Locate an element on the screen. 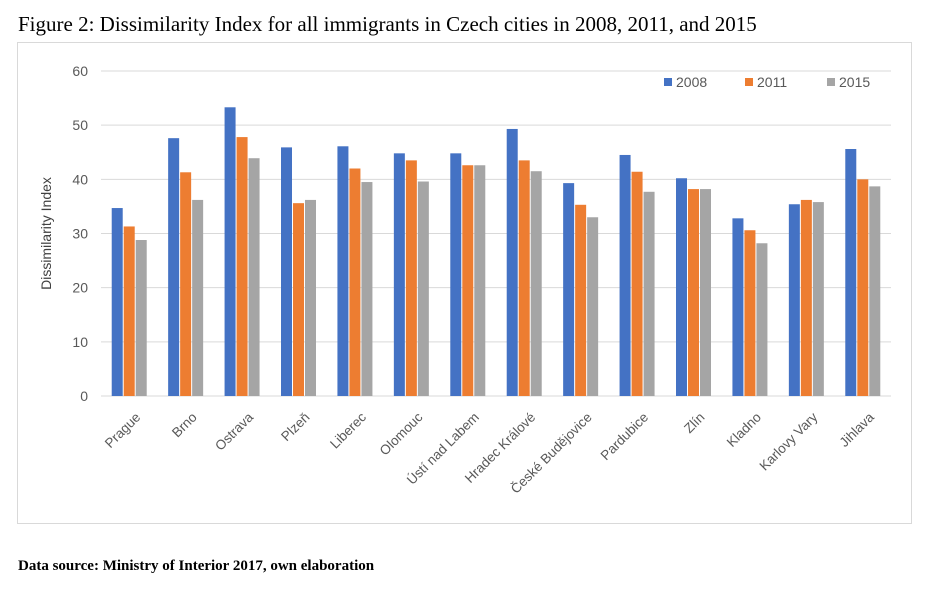  x-tick-label: Zlín is located at coordinates (694, 423).